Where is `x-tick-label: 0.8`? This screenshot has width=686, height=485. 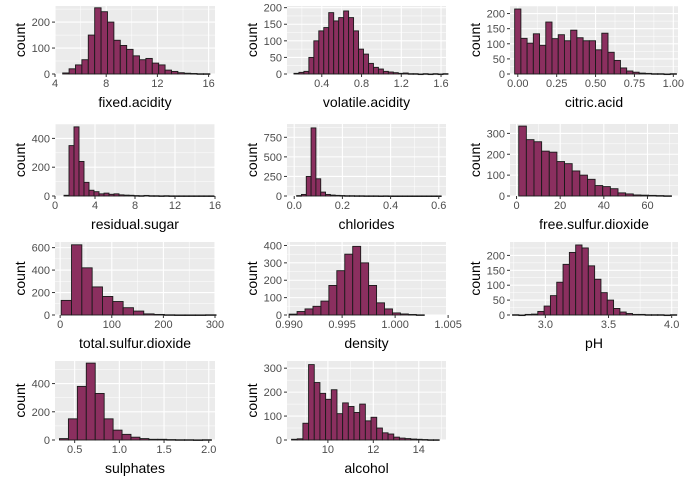
x-tick-label: 0.8 is located at coordinates (361, 84).